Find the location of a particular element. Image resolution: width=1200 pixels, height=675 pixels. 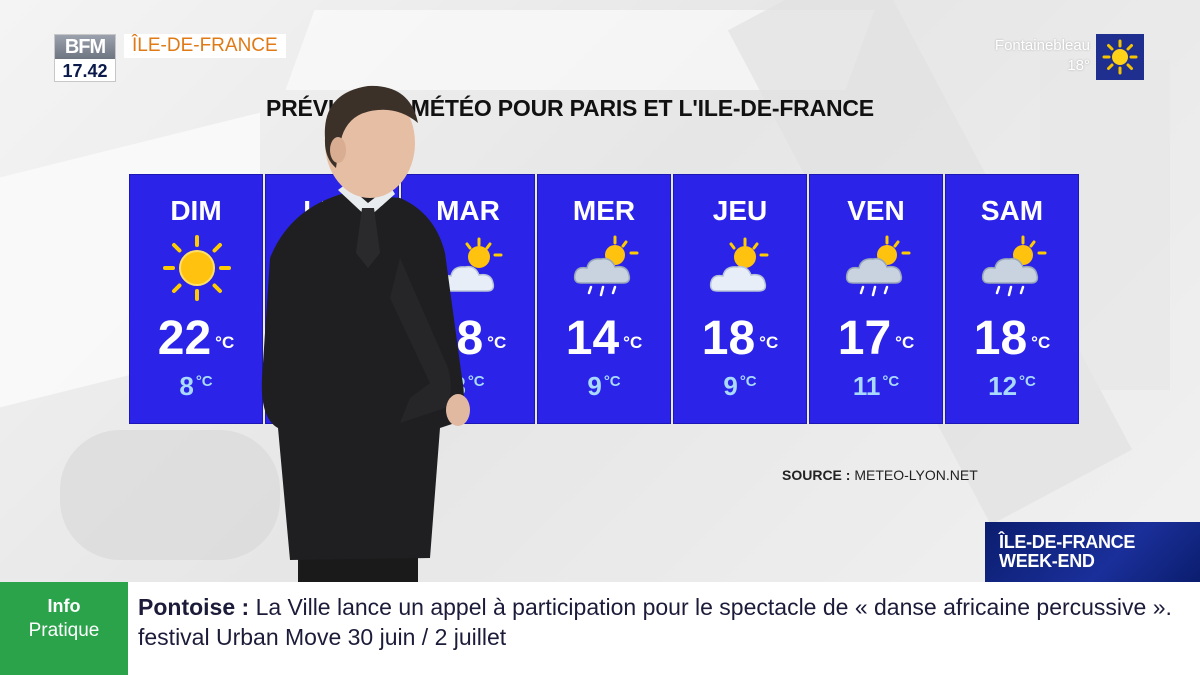

max-temperature: 14 °C is located at coordinates (604, 338).